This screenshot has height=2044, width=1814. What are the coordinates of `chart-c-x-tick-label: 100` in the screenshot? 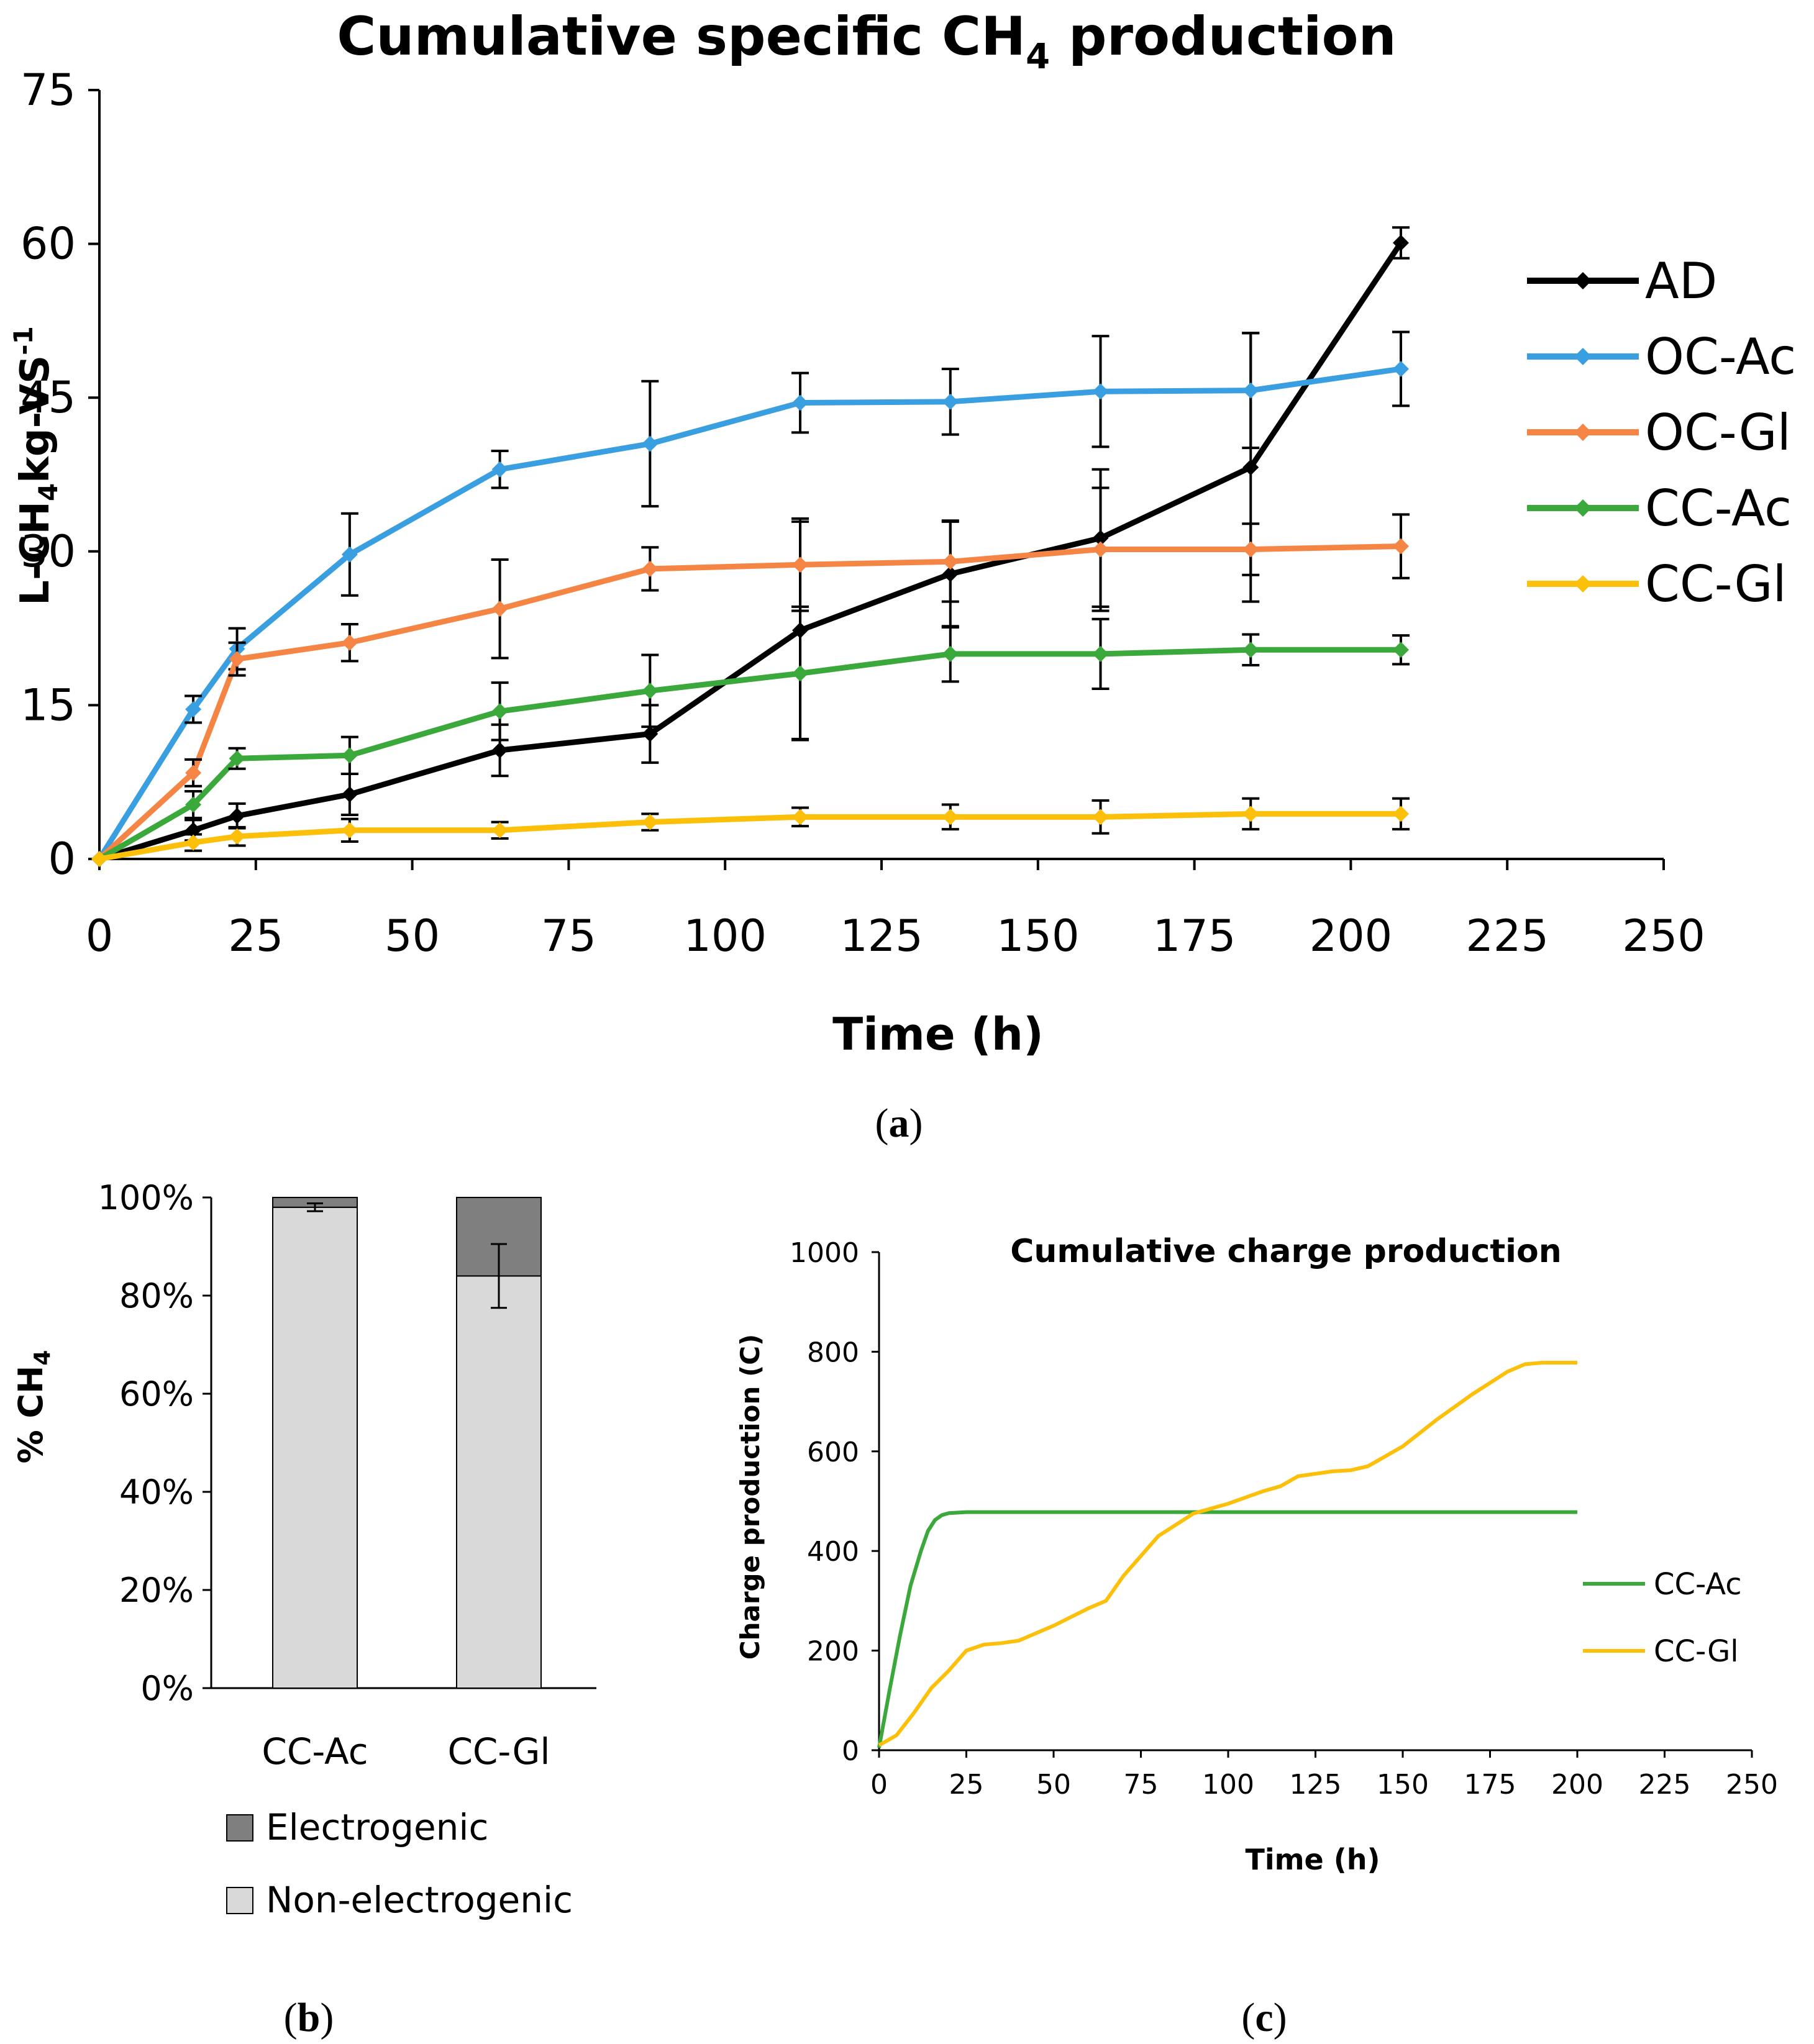 It's located at (1228, 1785).